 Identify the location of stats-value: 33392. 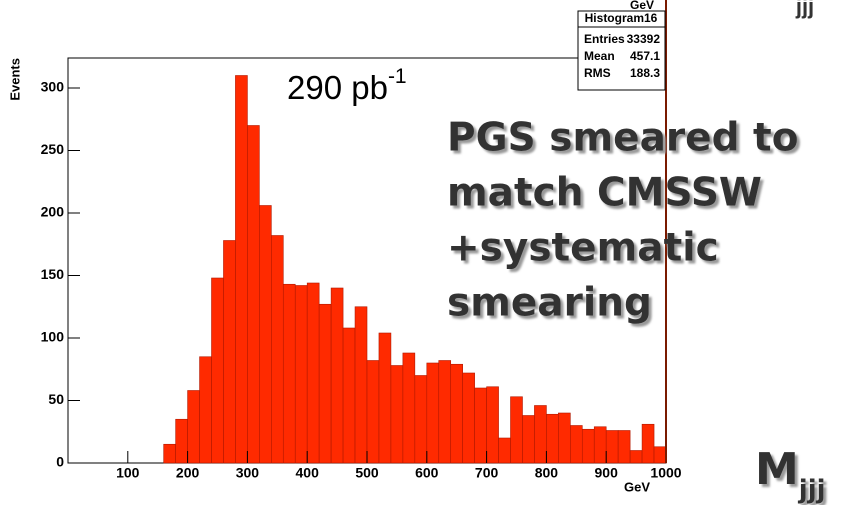
(644, 39).